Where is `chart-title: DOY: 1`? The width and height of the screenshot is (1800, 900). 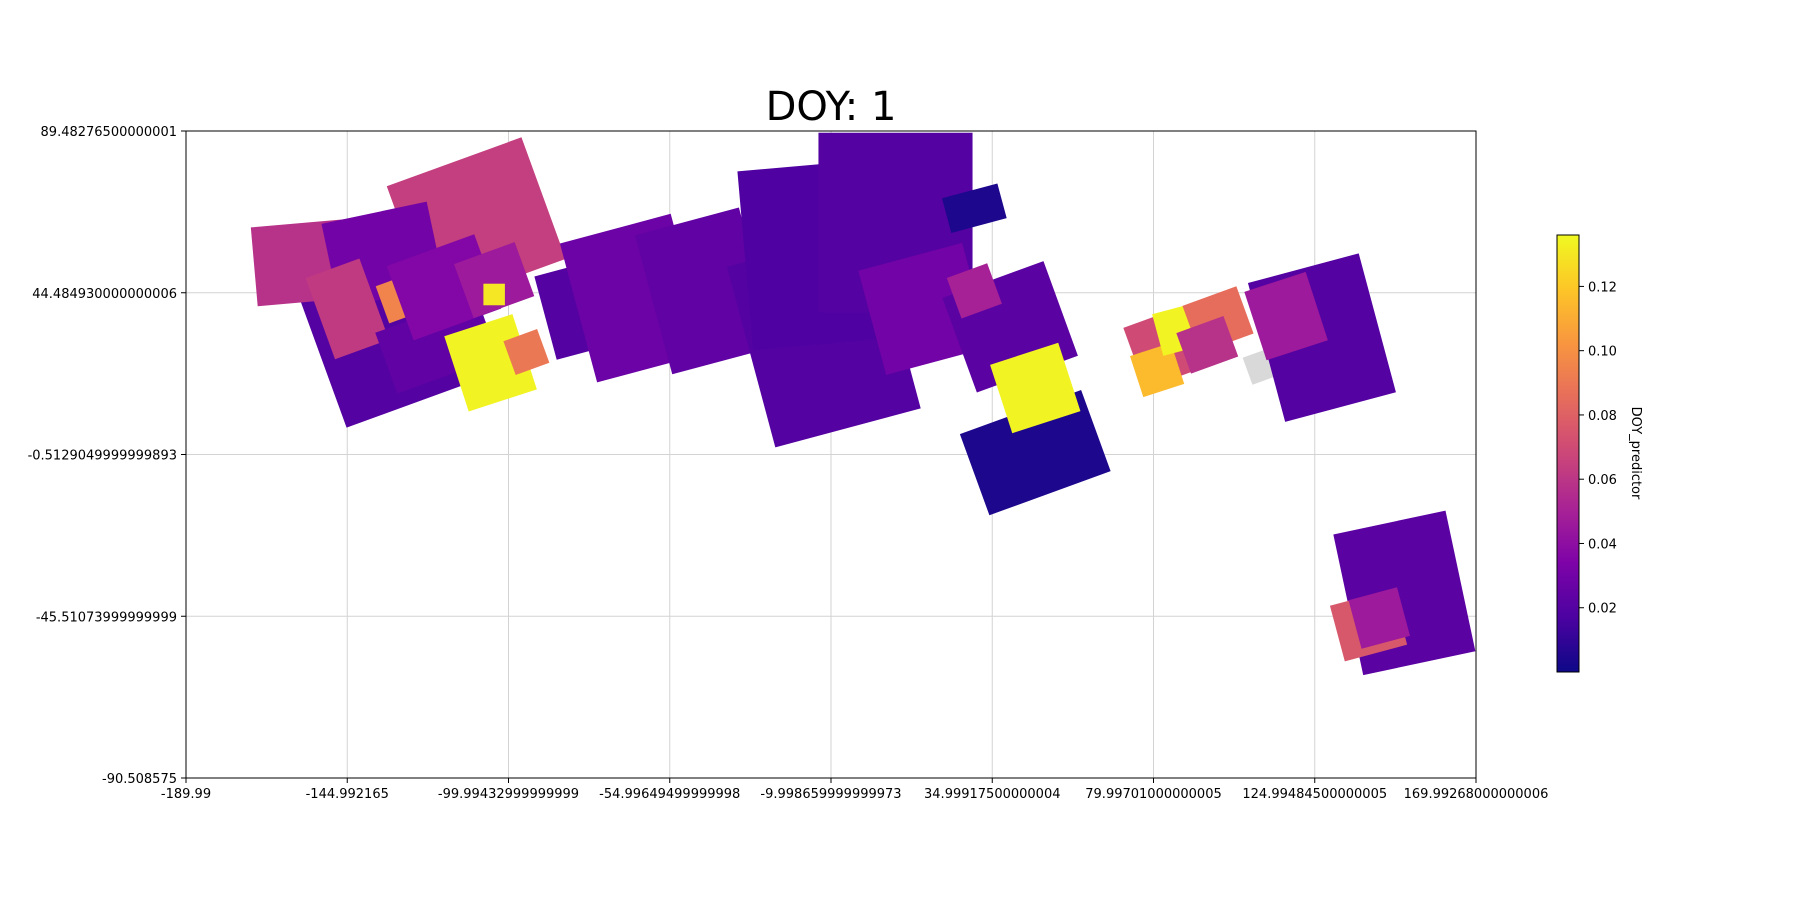
chart-title: DOY: 1 is located at coordinates (831, 107).